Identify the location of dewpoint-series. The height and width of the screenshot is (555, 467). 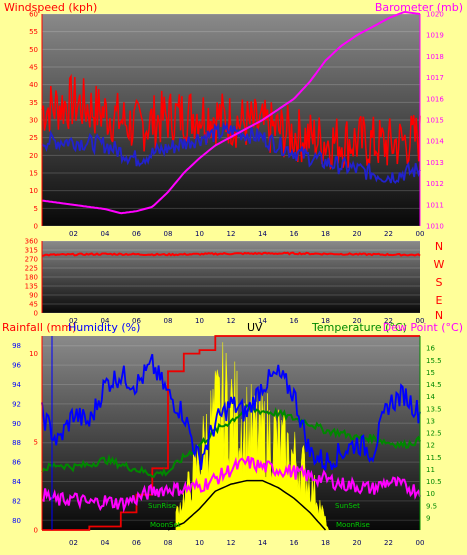
(231, 484).